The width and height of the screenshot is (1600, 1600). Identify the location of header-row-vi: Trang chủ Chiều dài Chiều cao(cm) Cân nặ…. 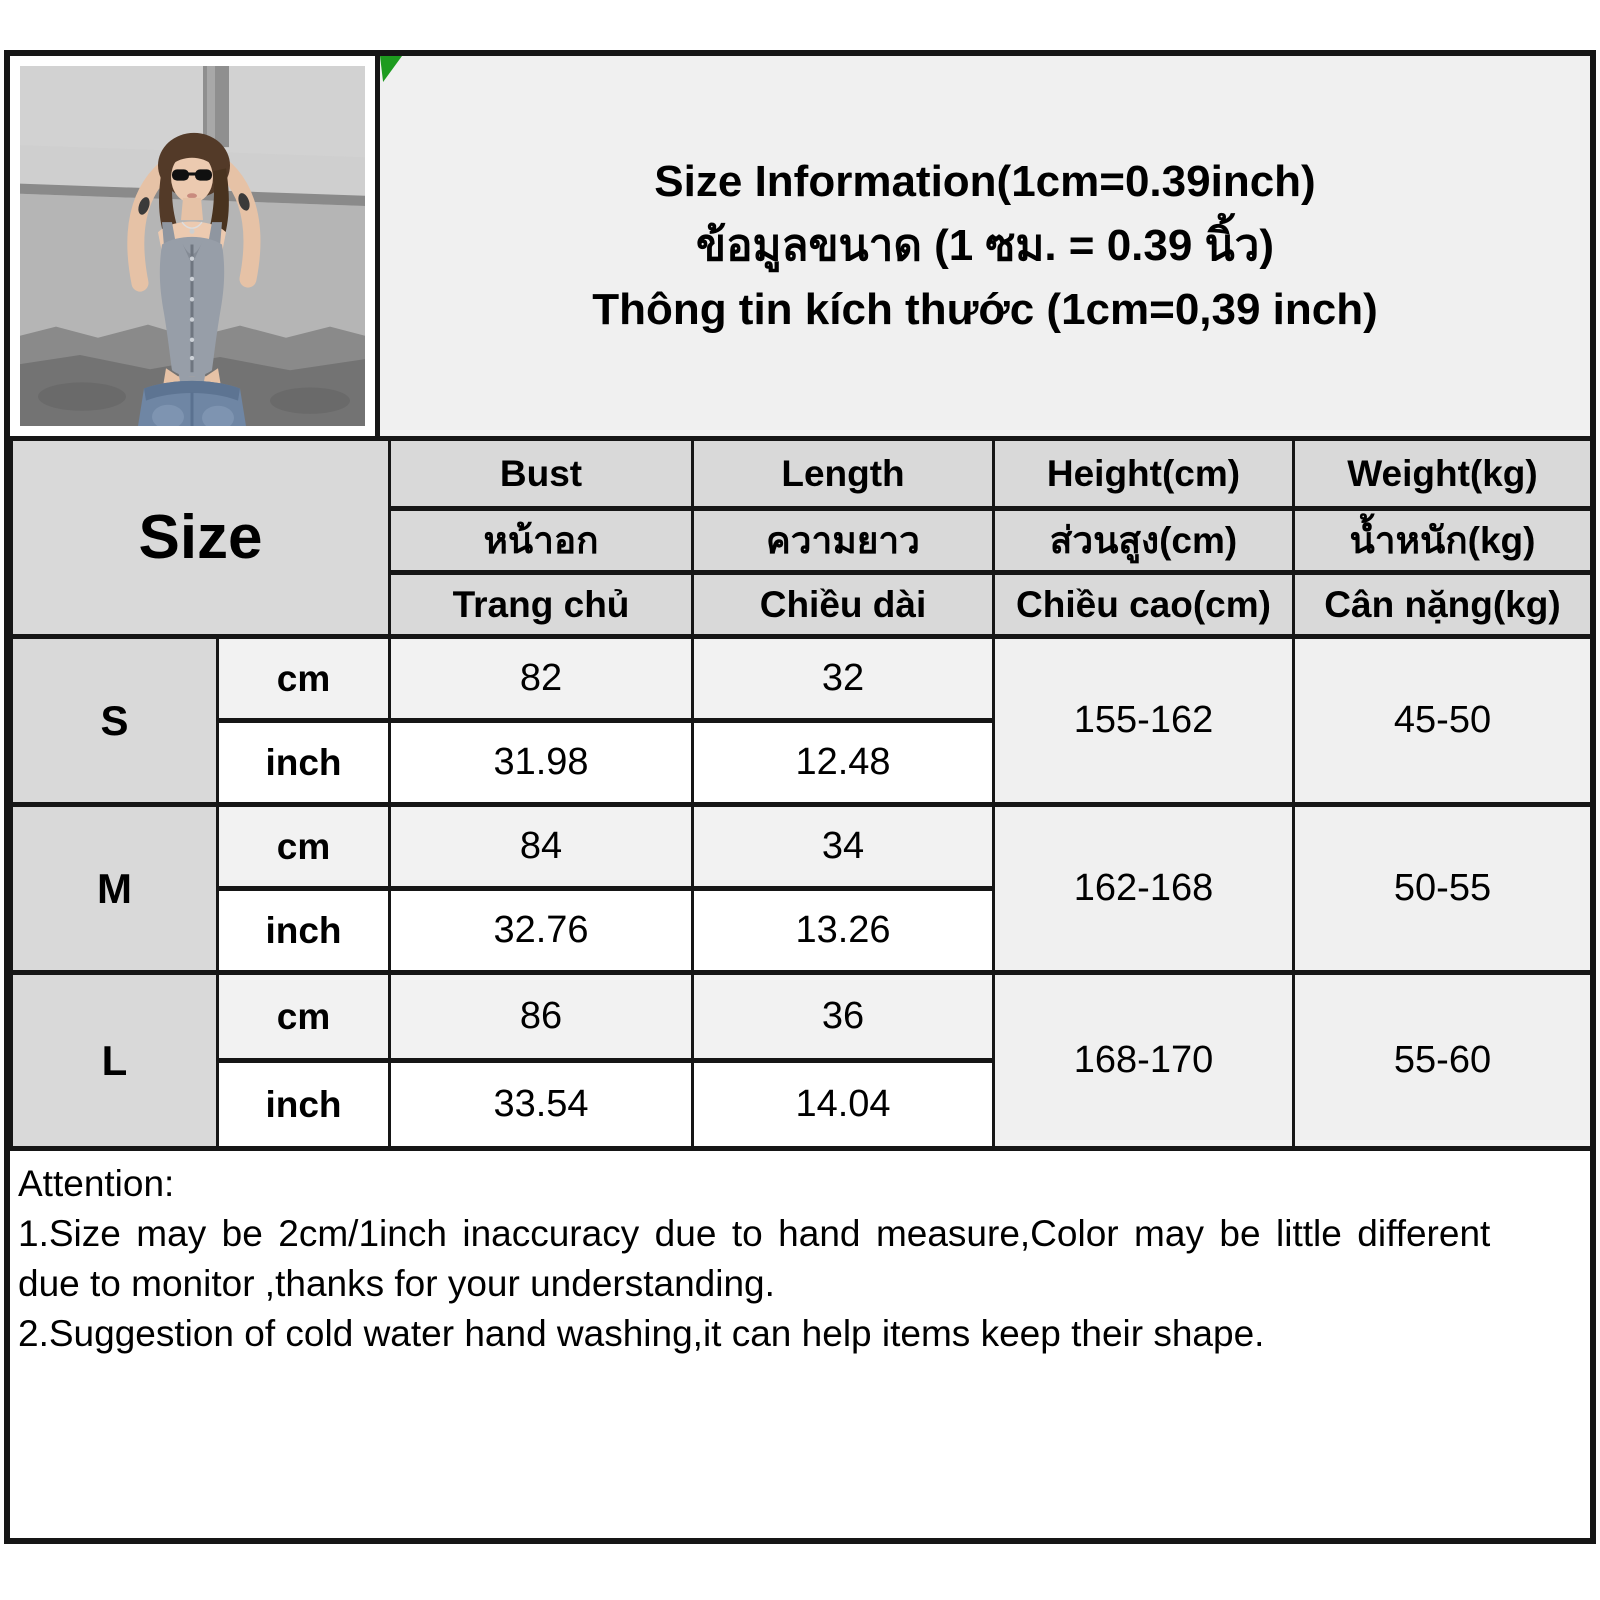
(802, 604).